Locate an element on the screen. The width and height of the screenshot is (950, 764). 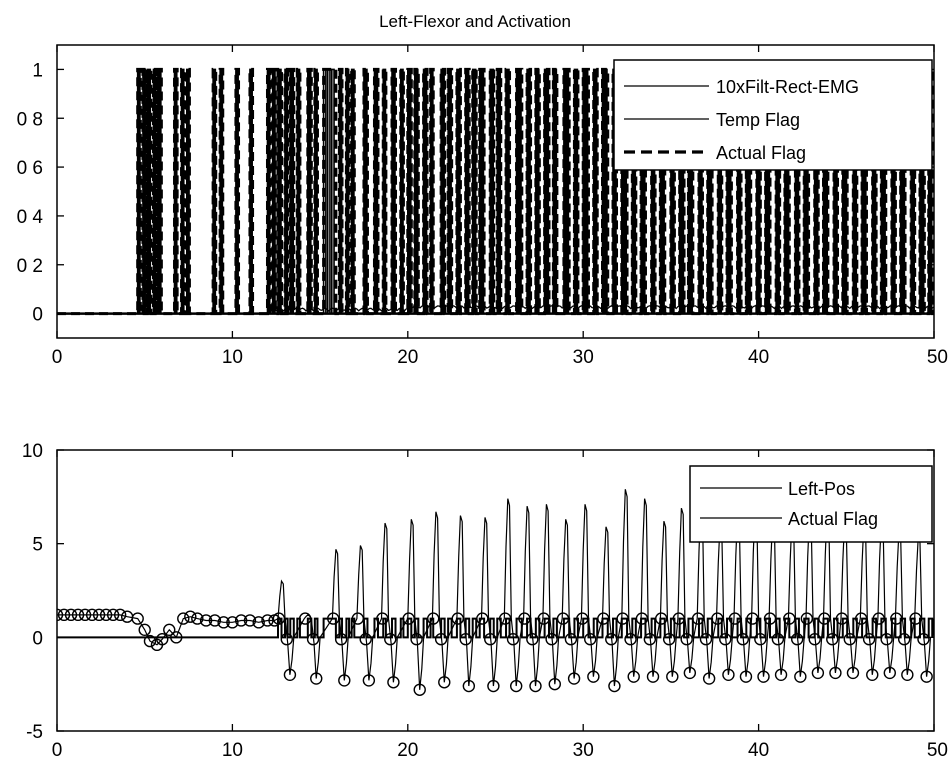
x-tick-label: 50 is located at coordinates (937, 750).